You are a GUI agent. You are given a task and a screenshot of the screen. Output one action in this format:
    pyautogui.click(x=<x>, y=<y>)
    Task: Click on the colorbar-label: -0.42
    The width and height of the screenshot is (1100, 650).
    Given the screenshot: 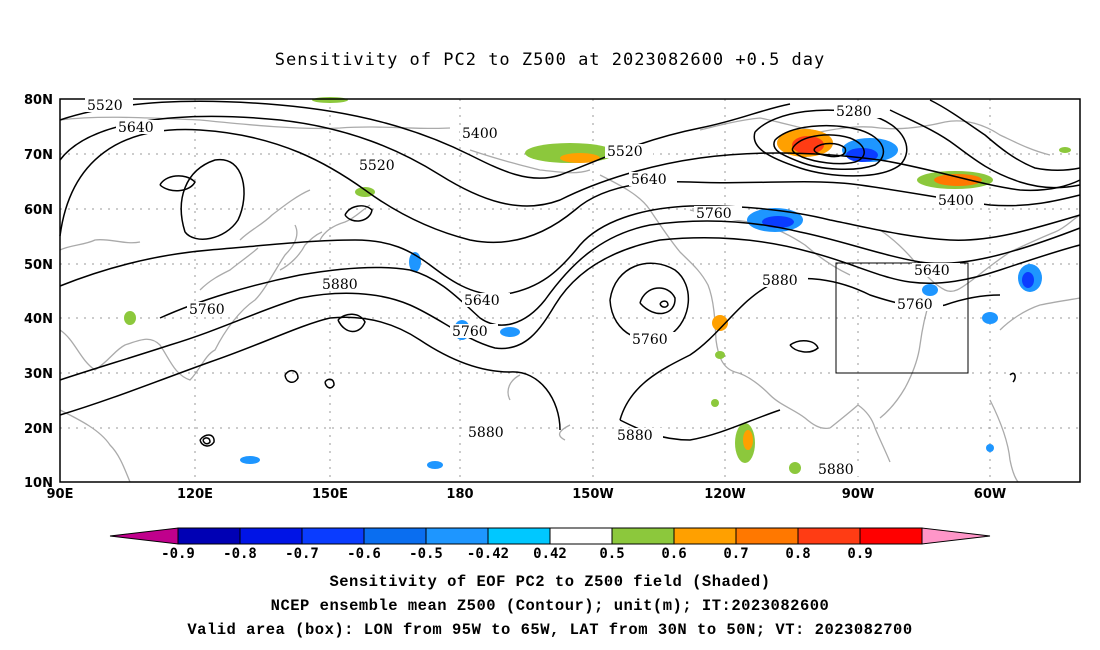 What is the action you would take?
    pyautogui.click(x=488, y=554)
    